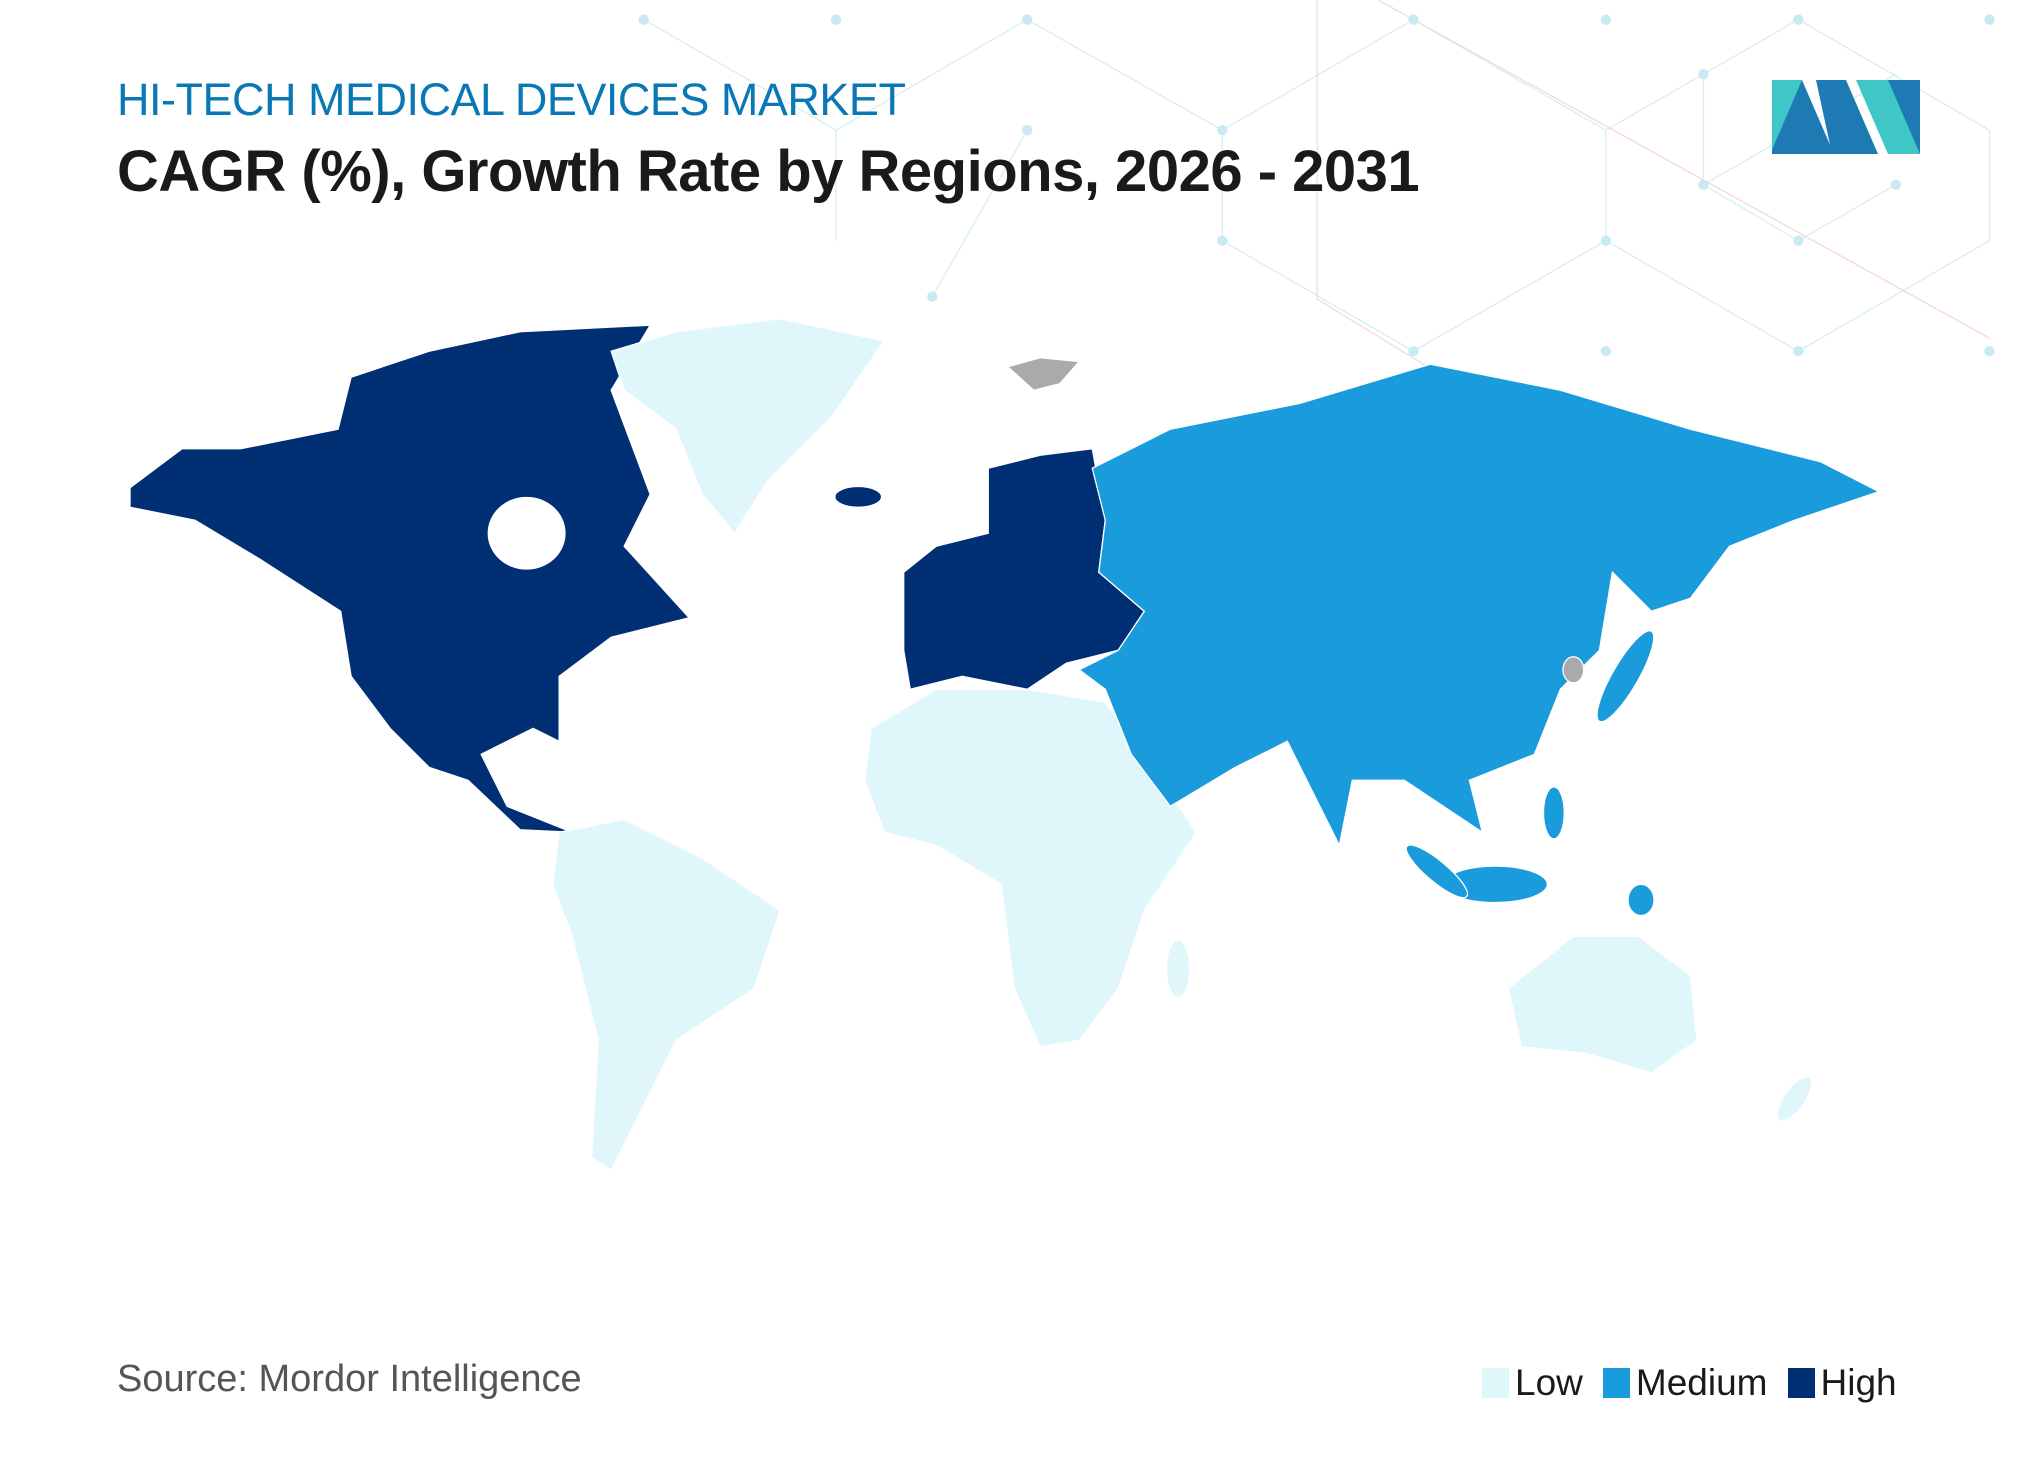  What do you see at coordinates (1794, 1099) in the screenshot?
I see `region-new-zealand` at bounding box center [1794, 1099].